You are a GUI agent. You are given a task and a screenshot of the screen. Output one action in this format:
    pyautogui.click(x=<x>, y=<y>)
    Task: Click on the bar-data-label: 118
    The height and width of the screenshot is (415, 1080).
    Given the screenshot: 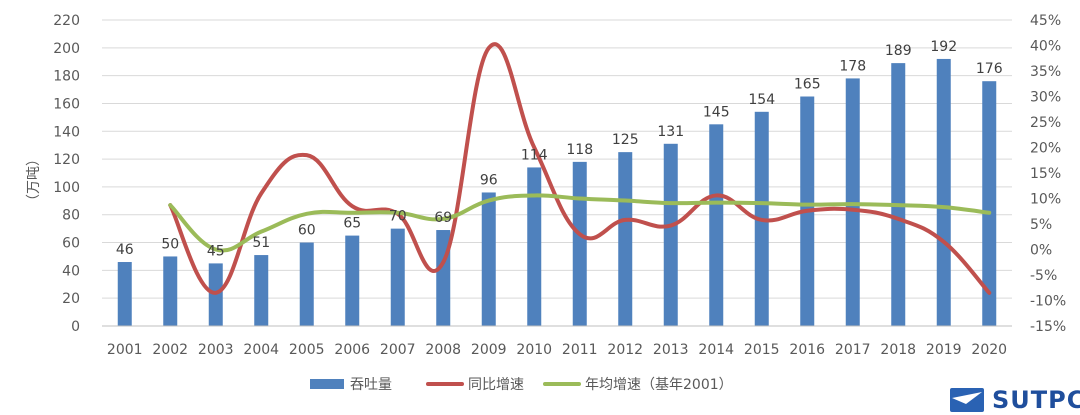 What is the action you would take?
    pyautogui.click(x=579, y=150)
    